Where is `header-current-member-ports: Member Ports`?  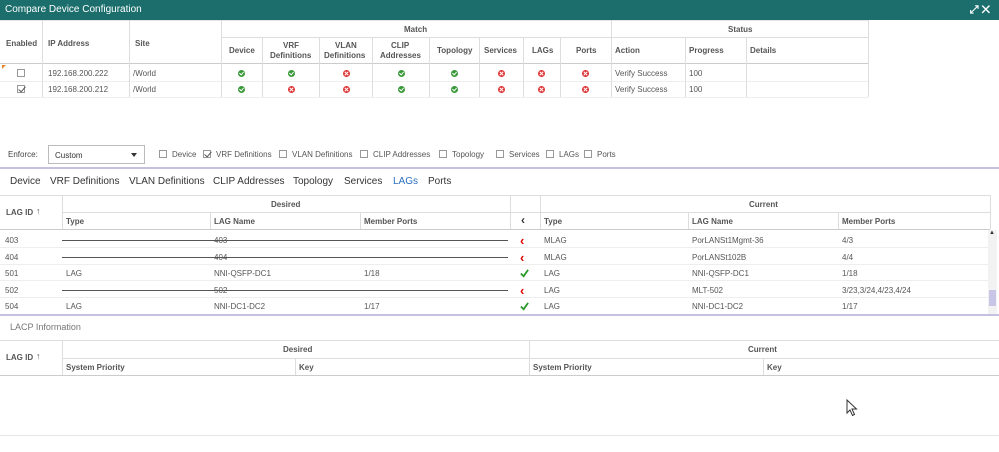 header-current-member-ports: Member Ports is located at coordinates (869, 221).